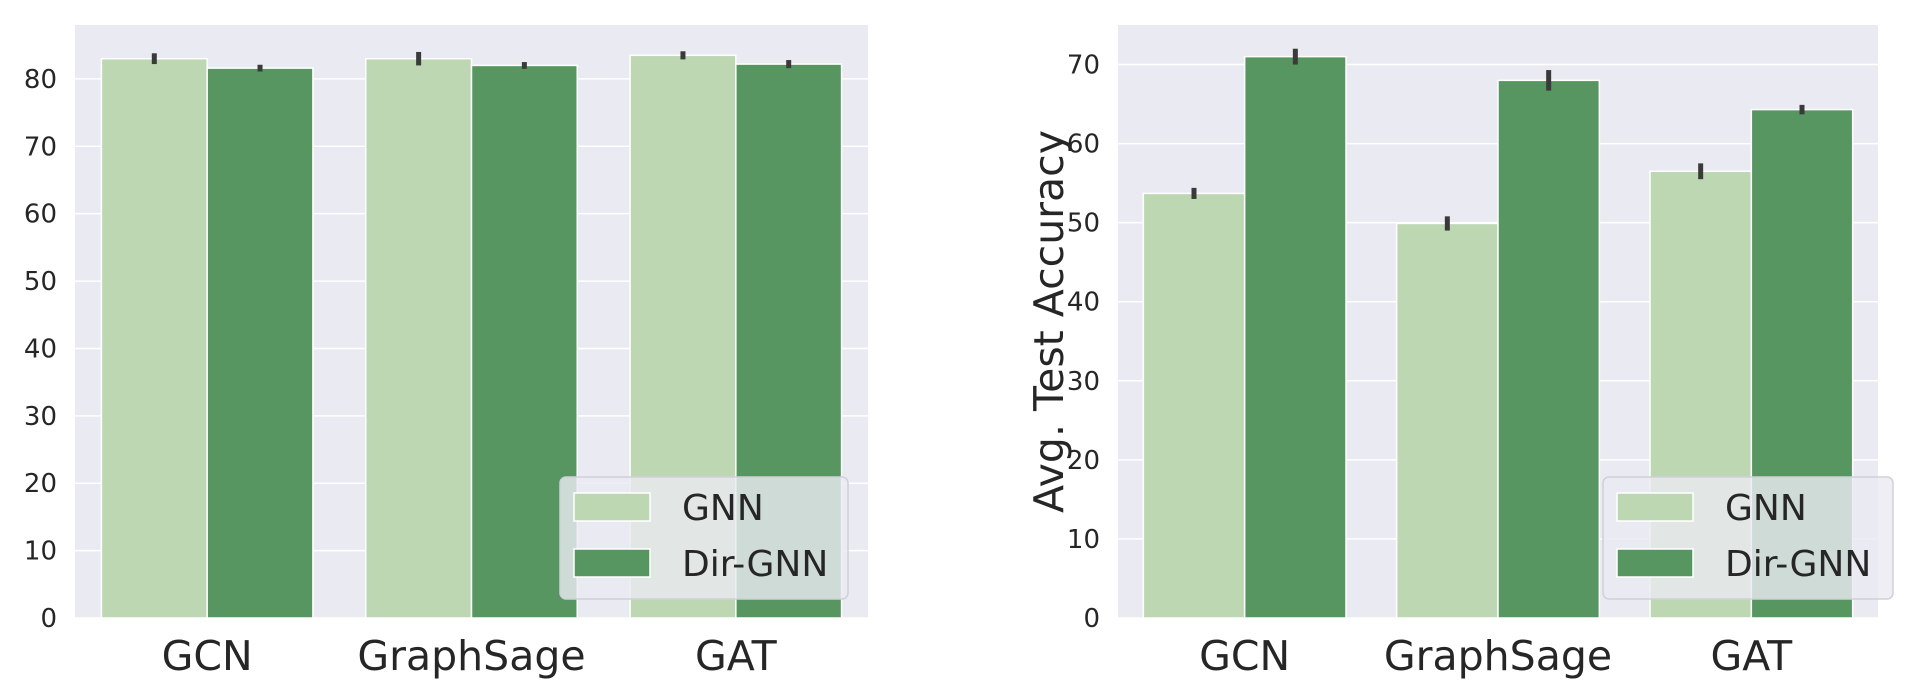  What do you see at coordinates (40, 80) in the screenshot?
I see `y-tick-label: 80` at bounding box center [40, 80].